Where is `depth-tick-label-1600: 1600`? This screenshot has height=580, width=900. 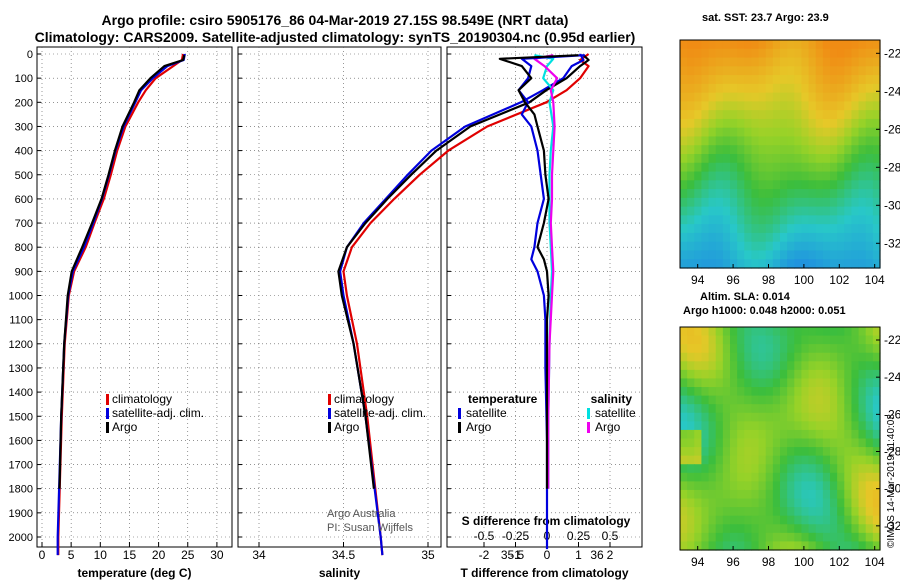 depth-tick-label-1600: 1600 is located at coordinates (21, 441).